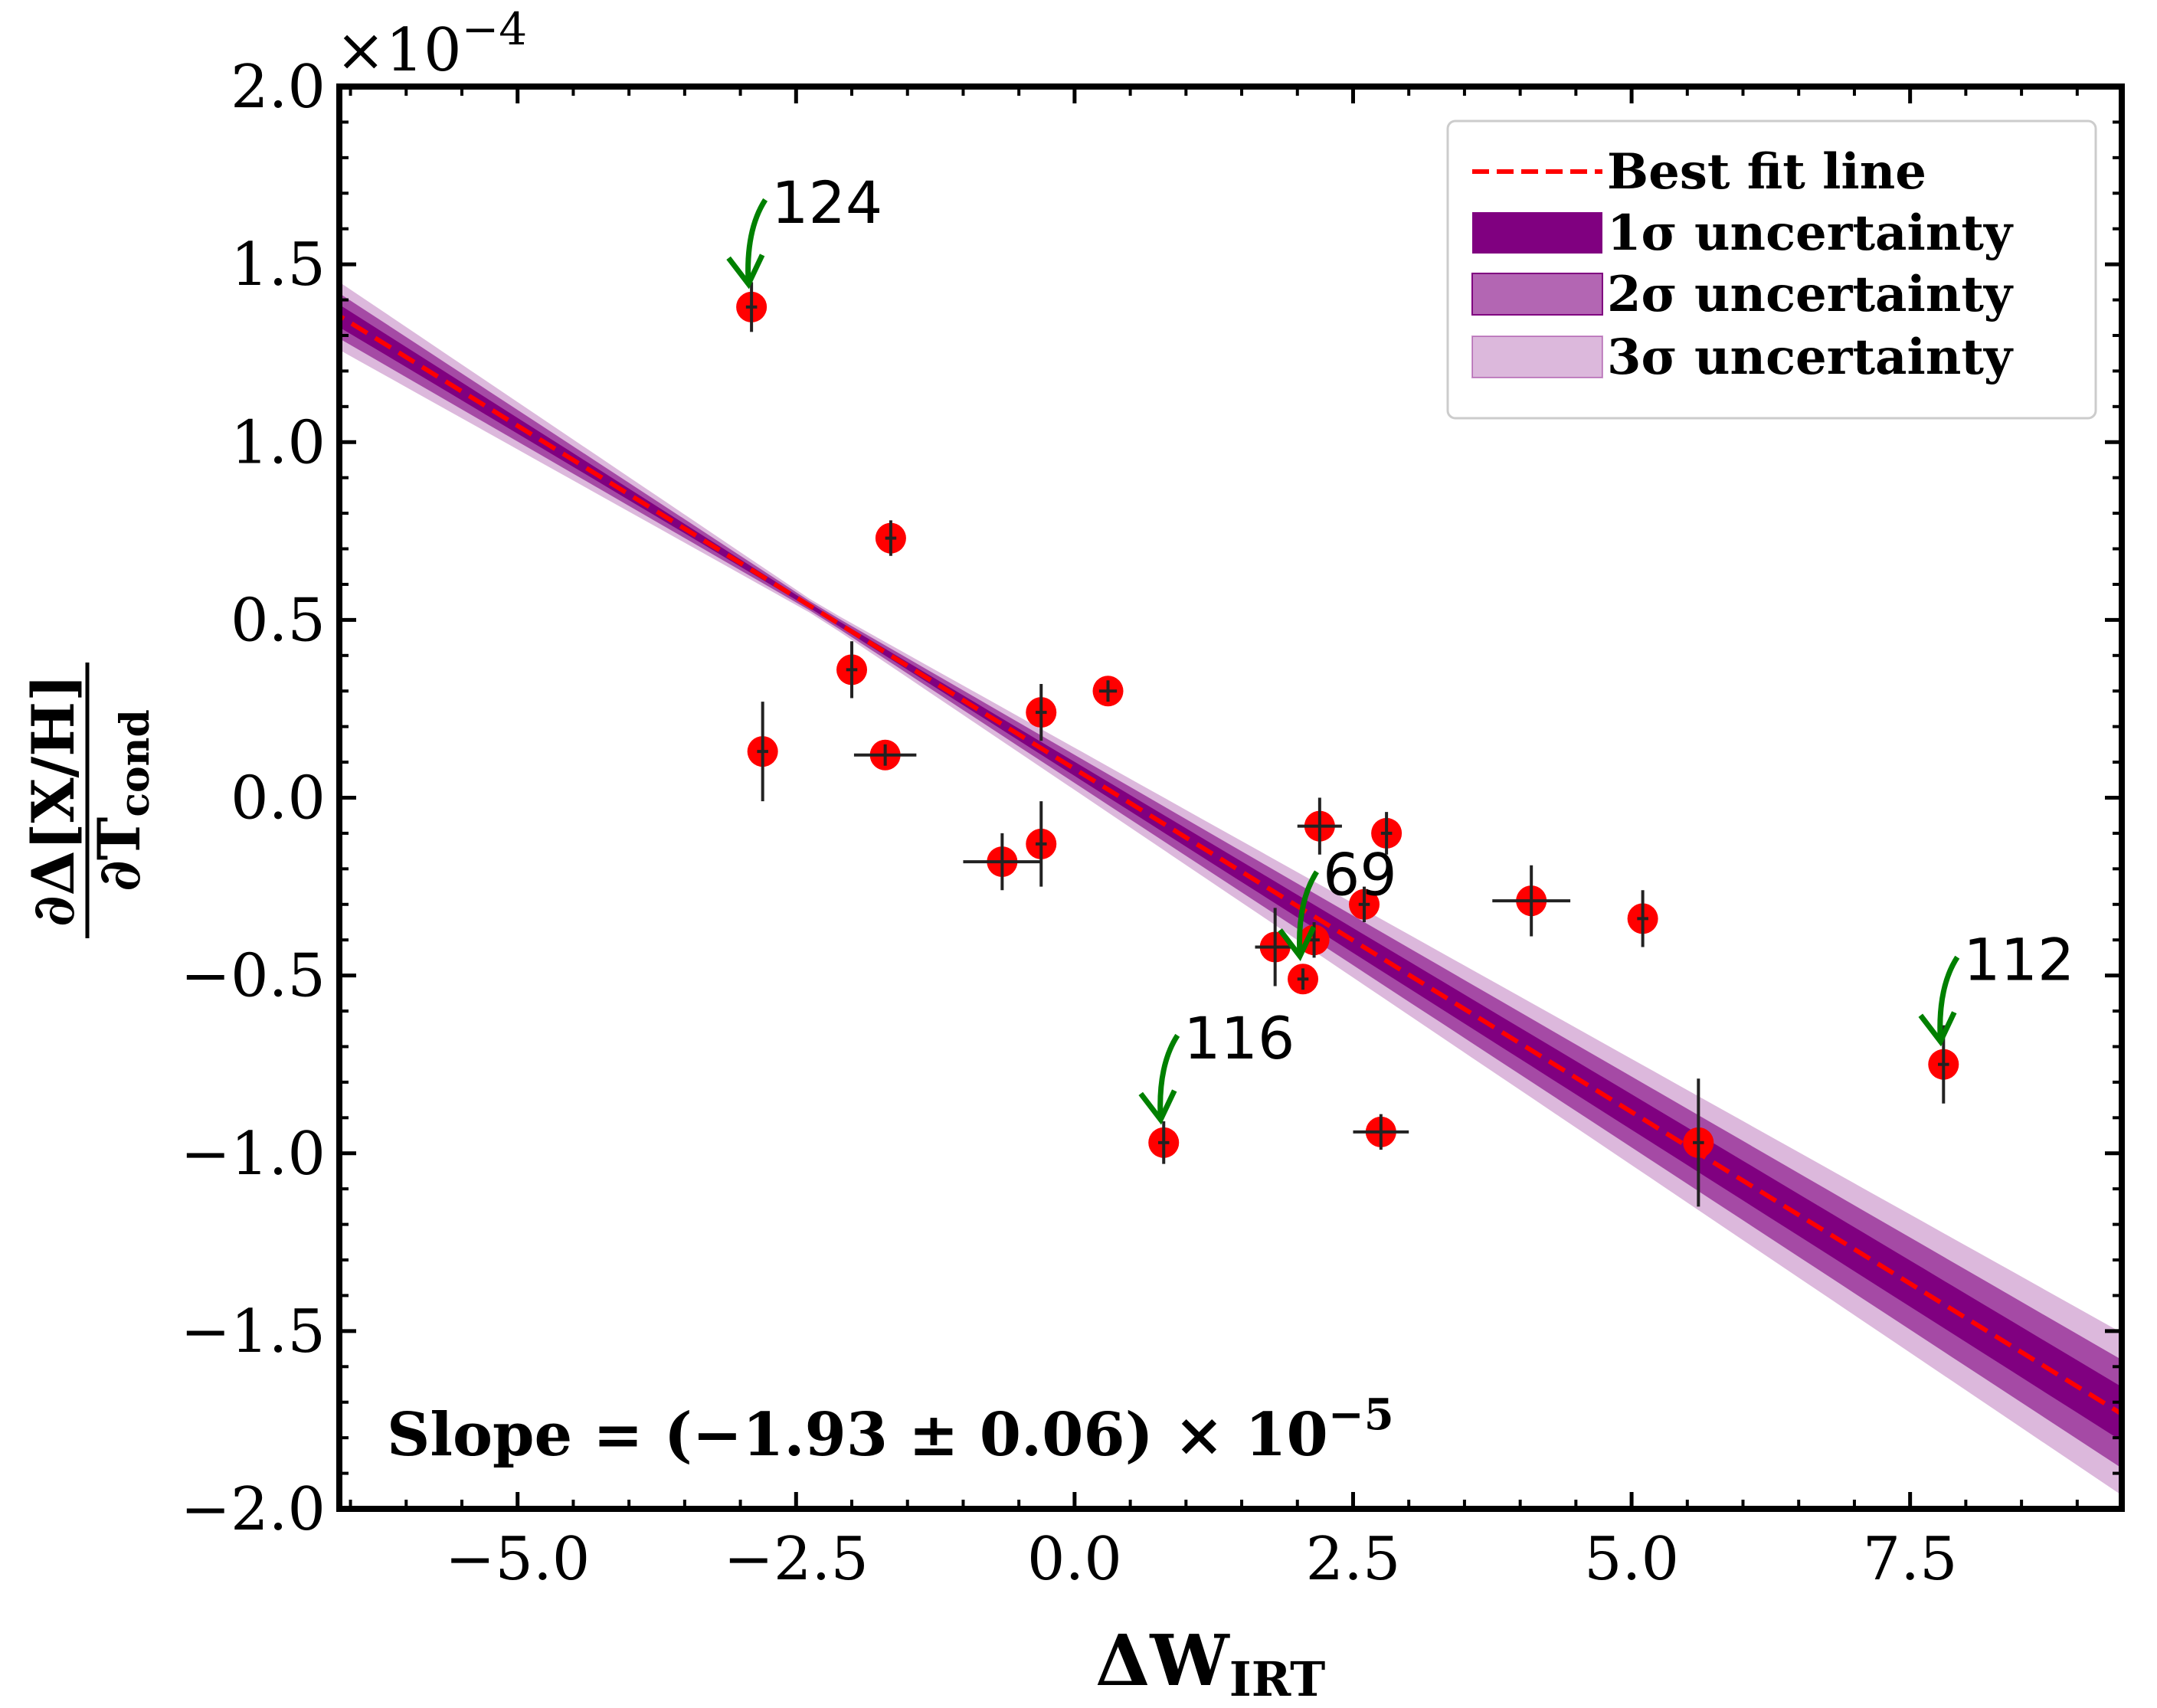  Describe the element at coordinates (135, 763) in the screenshot. I see `y-axis-label-den-sub: cond` at that location.